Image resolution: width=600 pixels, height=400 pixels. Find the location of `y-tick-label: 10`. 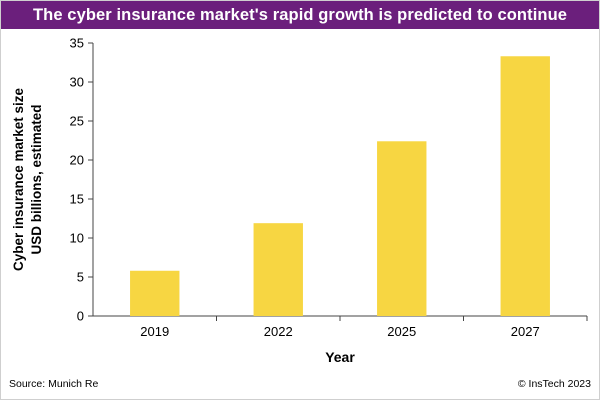

y-tick-label: 10 is located at coordinates (77, 238).